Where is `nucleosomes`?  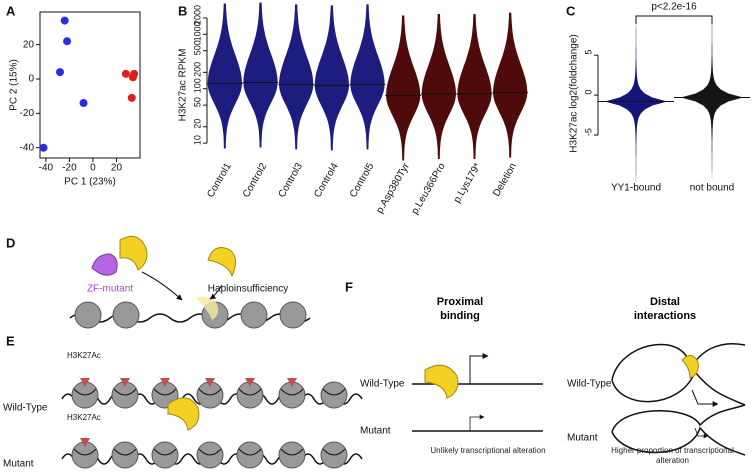
nucleosomes is located at coordinates (190, 315).